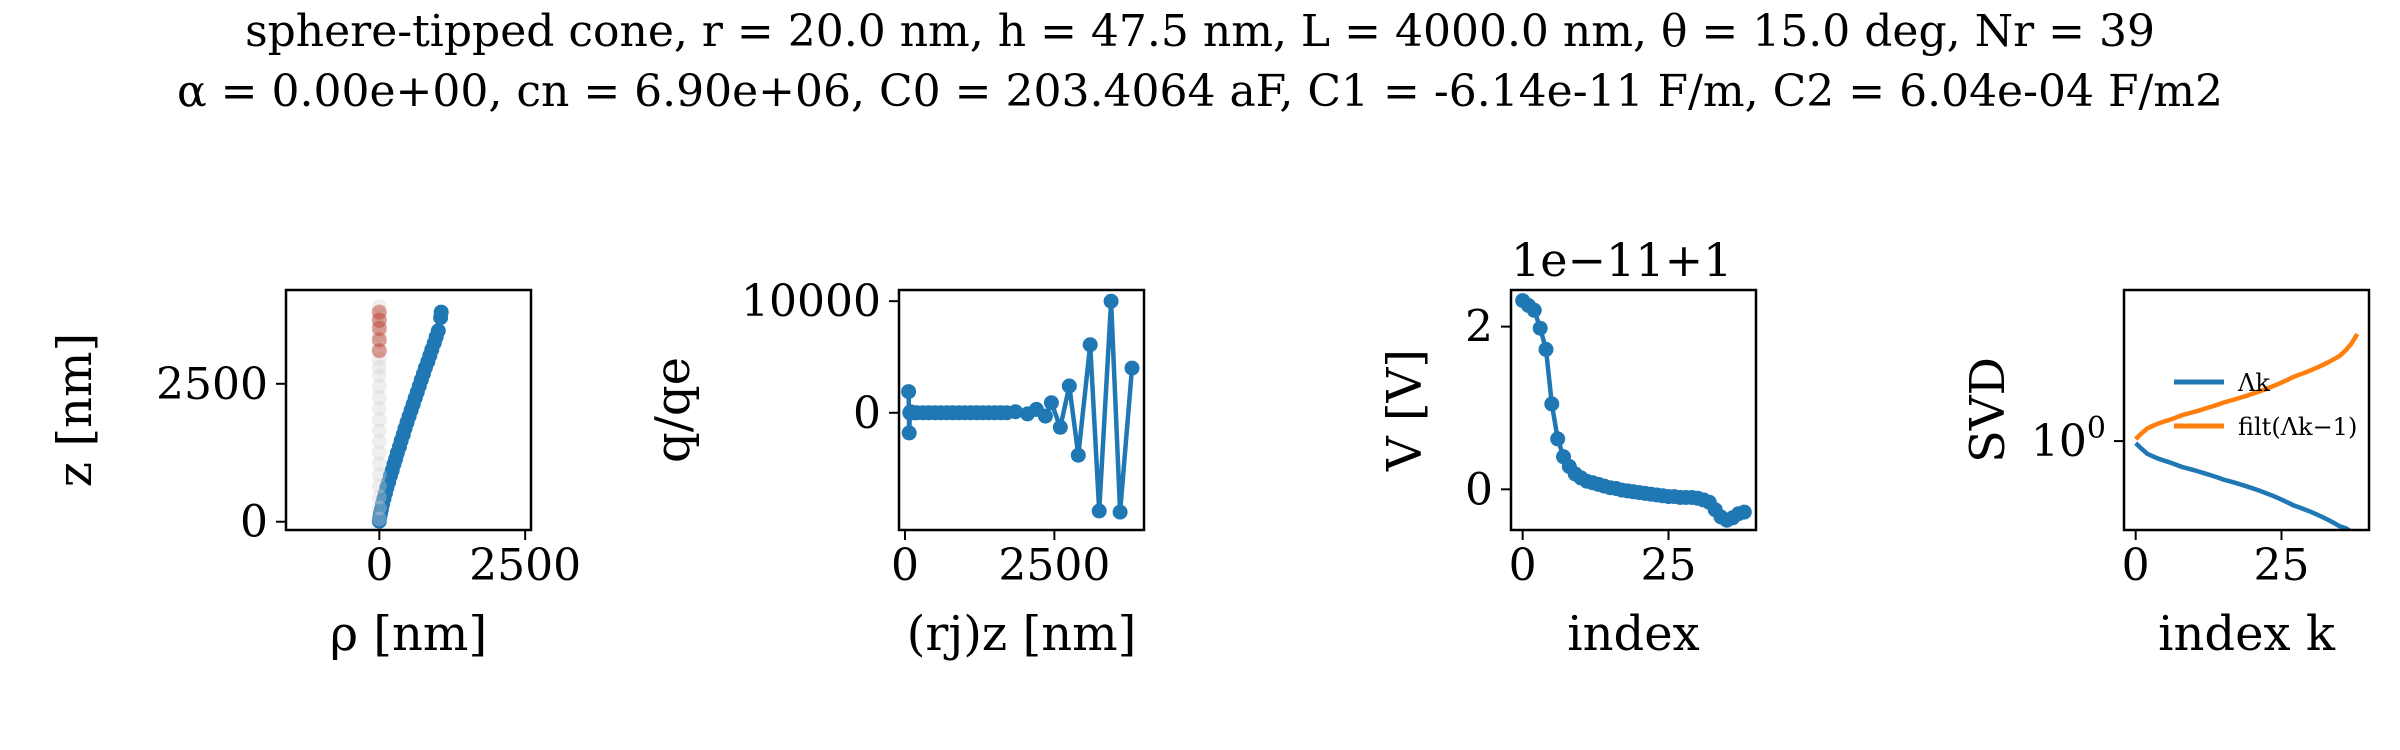 Image resolution: width=2400 pixels, height=750 pixels. I want to click on x-axis-label: index, so click(1633, 634).